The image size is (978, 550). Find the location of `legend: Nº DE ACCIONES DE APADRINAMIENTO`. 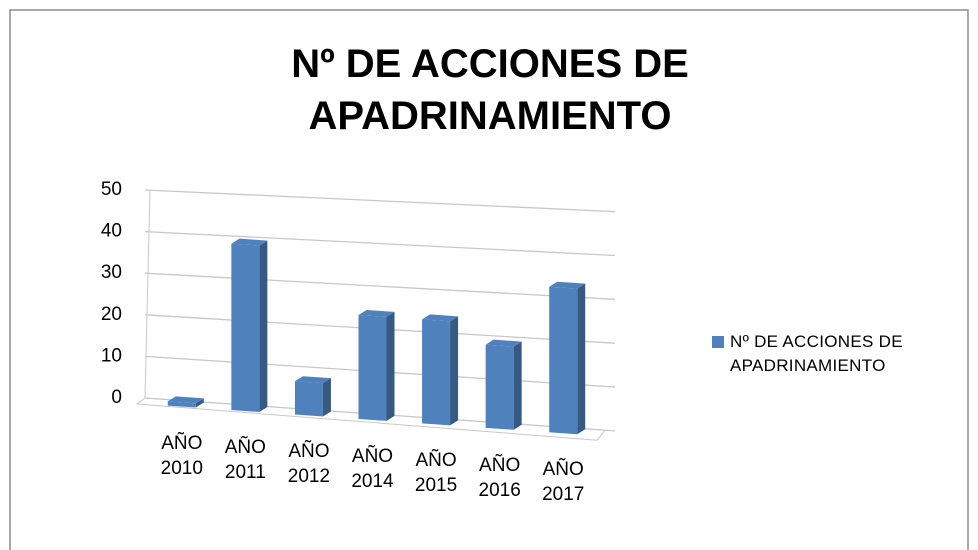

legend: Nº DE ACCIONES DE APADRINAMIENTO is located at coordinates (842, 354).